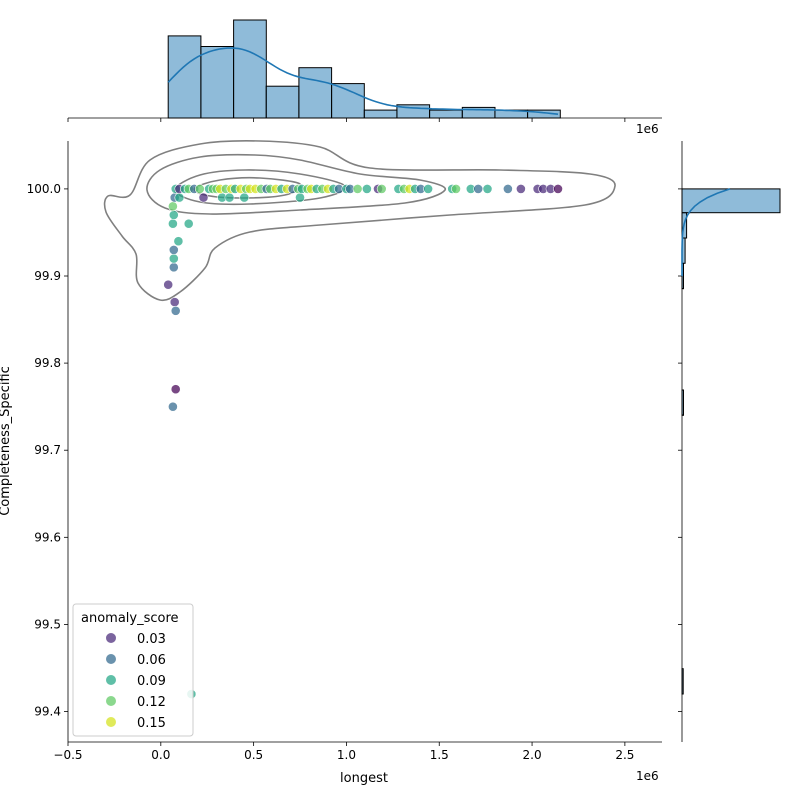 This screenshot has height=804, width=800. Describe the element at coordinates (151, 723) in the screenshot. I see `legend-entry-label: 0.15` at that location.